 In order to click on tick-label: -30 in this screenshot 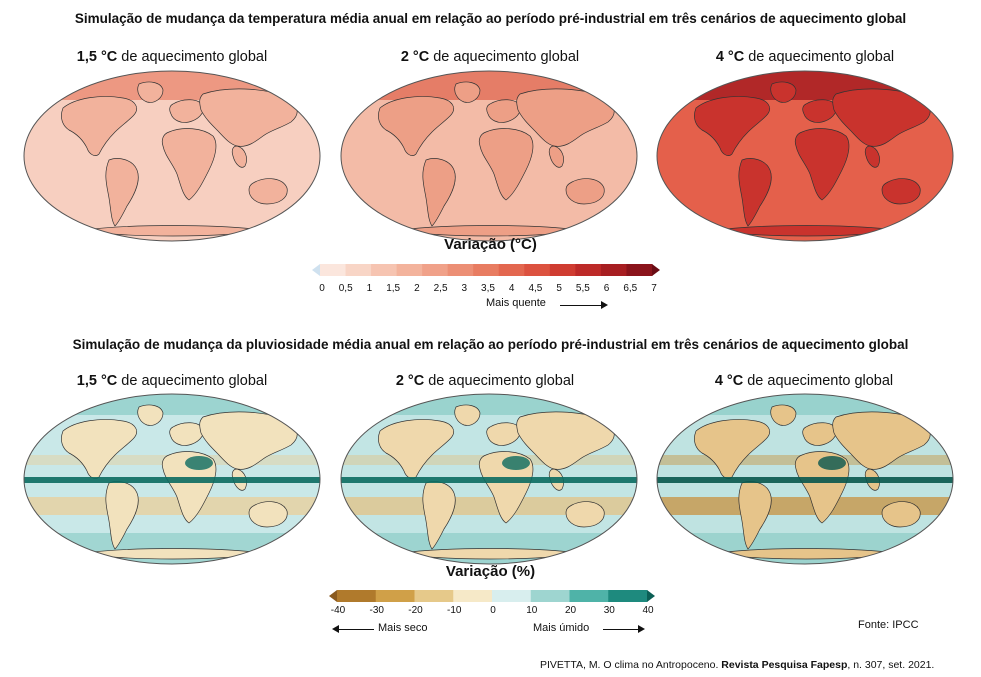, I will do `click(376, 610)`.